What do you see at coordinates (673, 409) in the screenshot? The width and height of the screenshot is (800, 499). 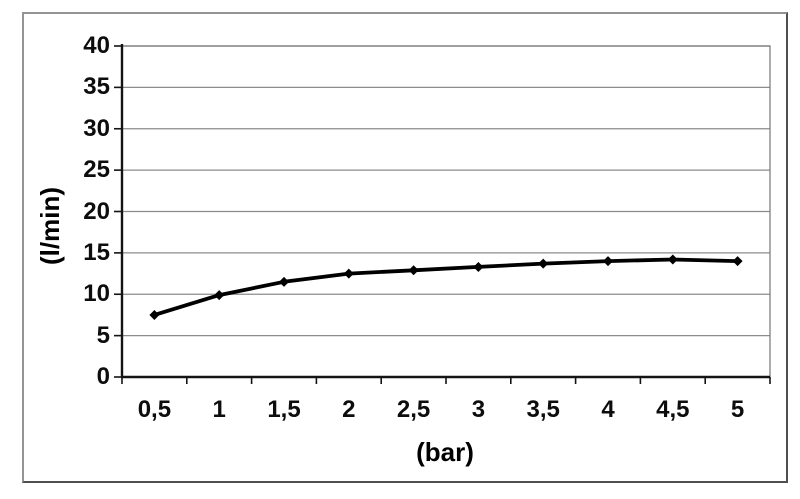 I see `x-tick-label: 4,5` at bounding box center [673, 409].